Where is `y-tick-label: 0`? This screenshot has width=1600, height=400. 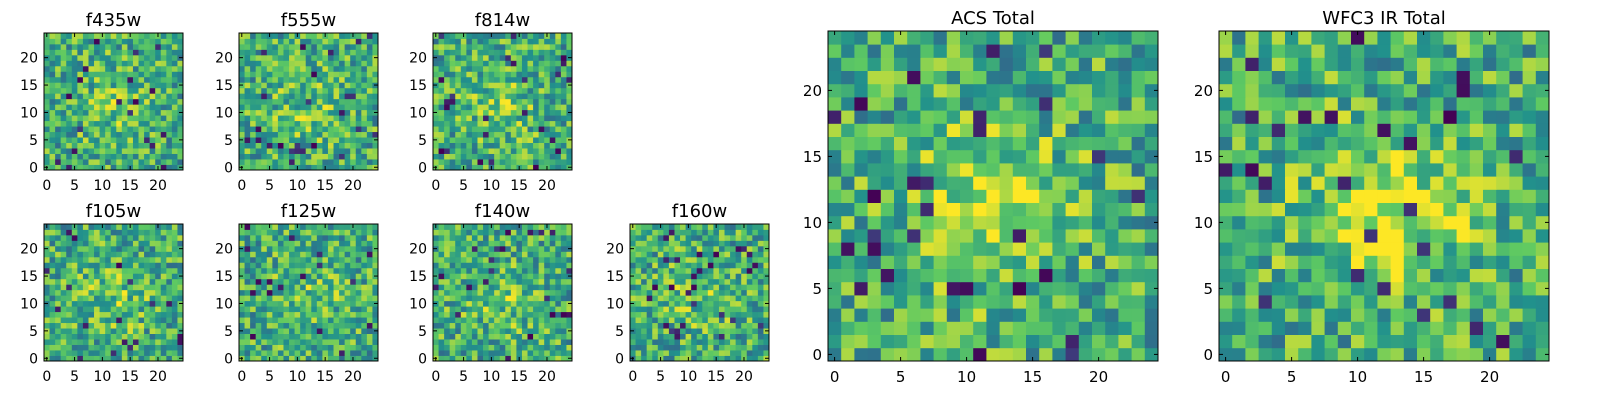
y-tick-label: 0 is located at coordinates (422, 359).